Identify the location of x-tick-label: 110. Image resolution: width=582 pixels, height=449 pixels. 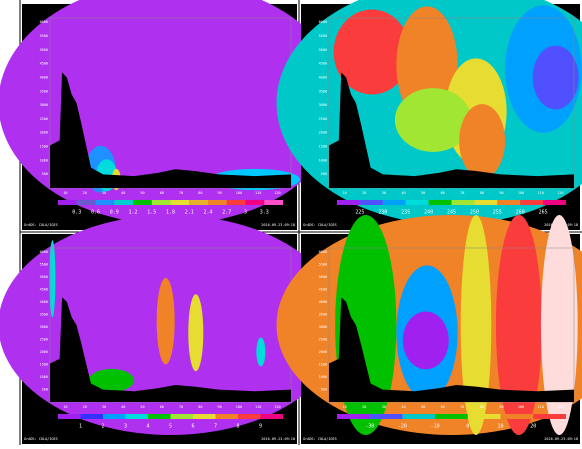
(541, 407).